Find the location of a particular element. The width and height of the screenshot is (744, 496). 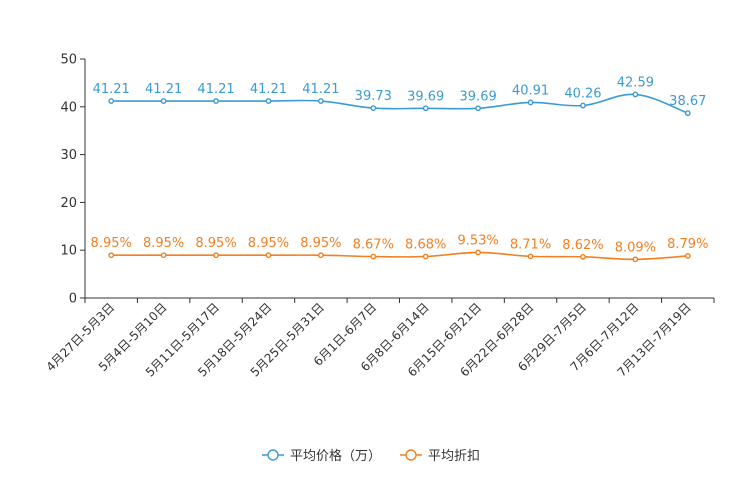

y-tick-label: 30 is located at coordinates (68, 155).